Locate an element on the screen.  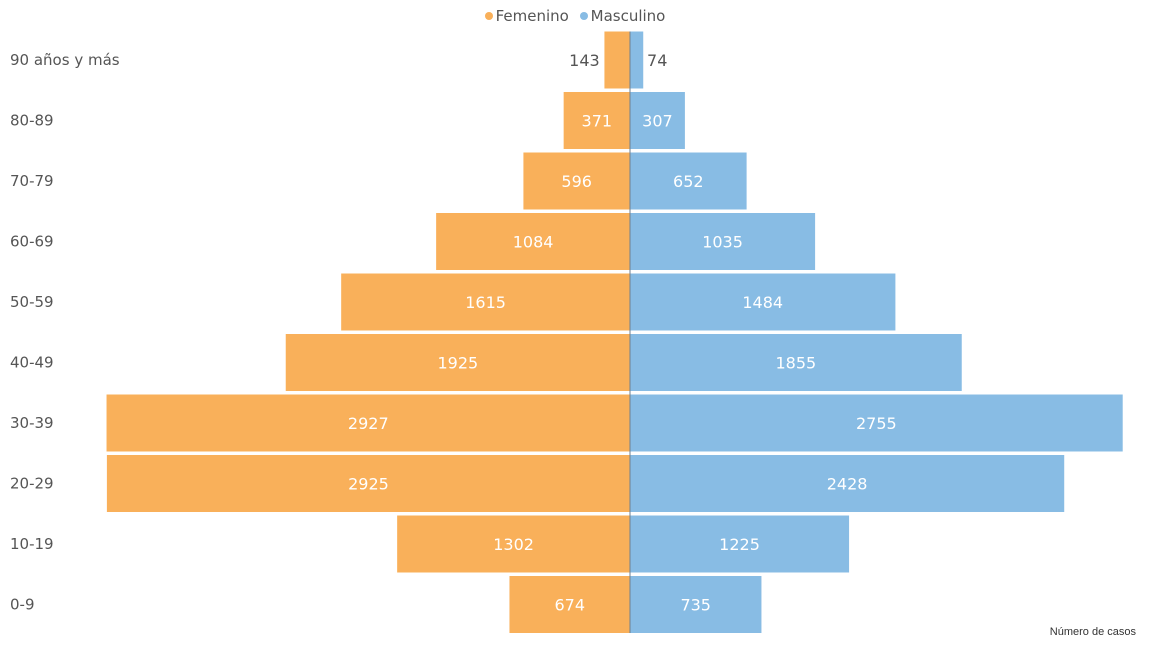
data-label-femenino: 143 is located at coordinates (584, 60).